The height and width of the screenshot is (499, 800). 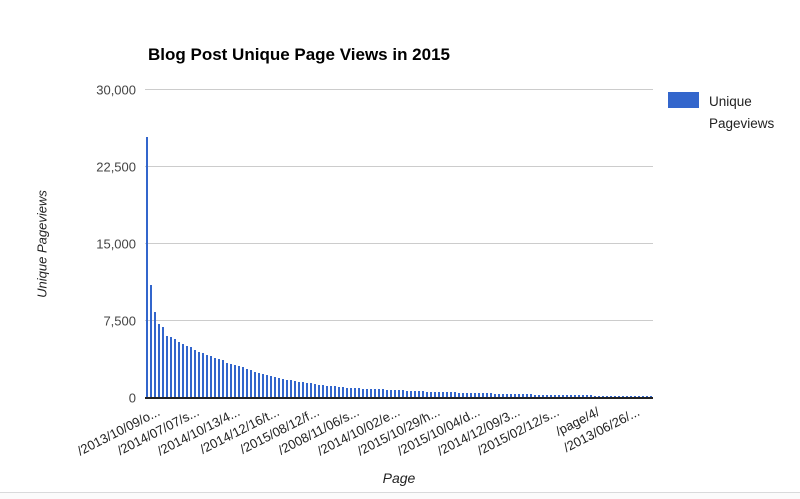 I want to click on y-tick-label-30,000: 30,000, so click(x=116, y=90).